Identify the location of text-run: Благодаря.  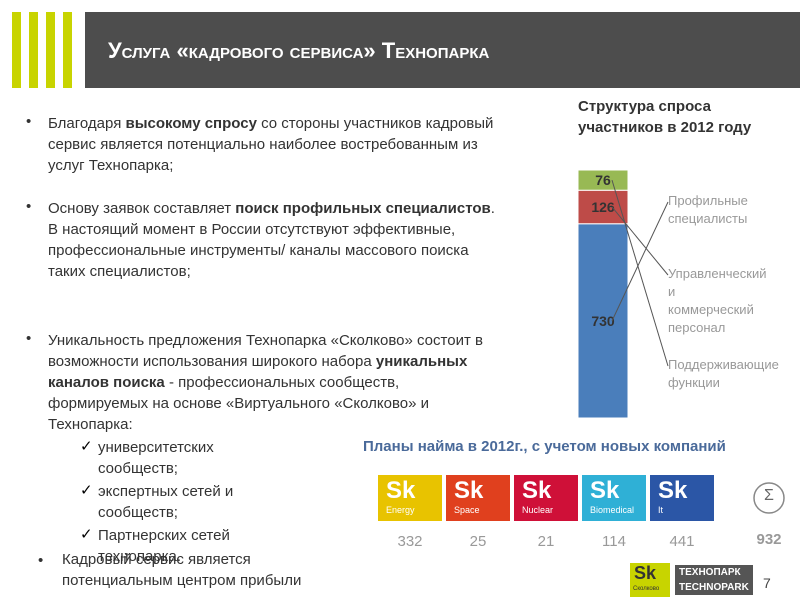
(87, 123).